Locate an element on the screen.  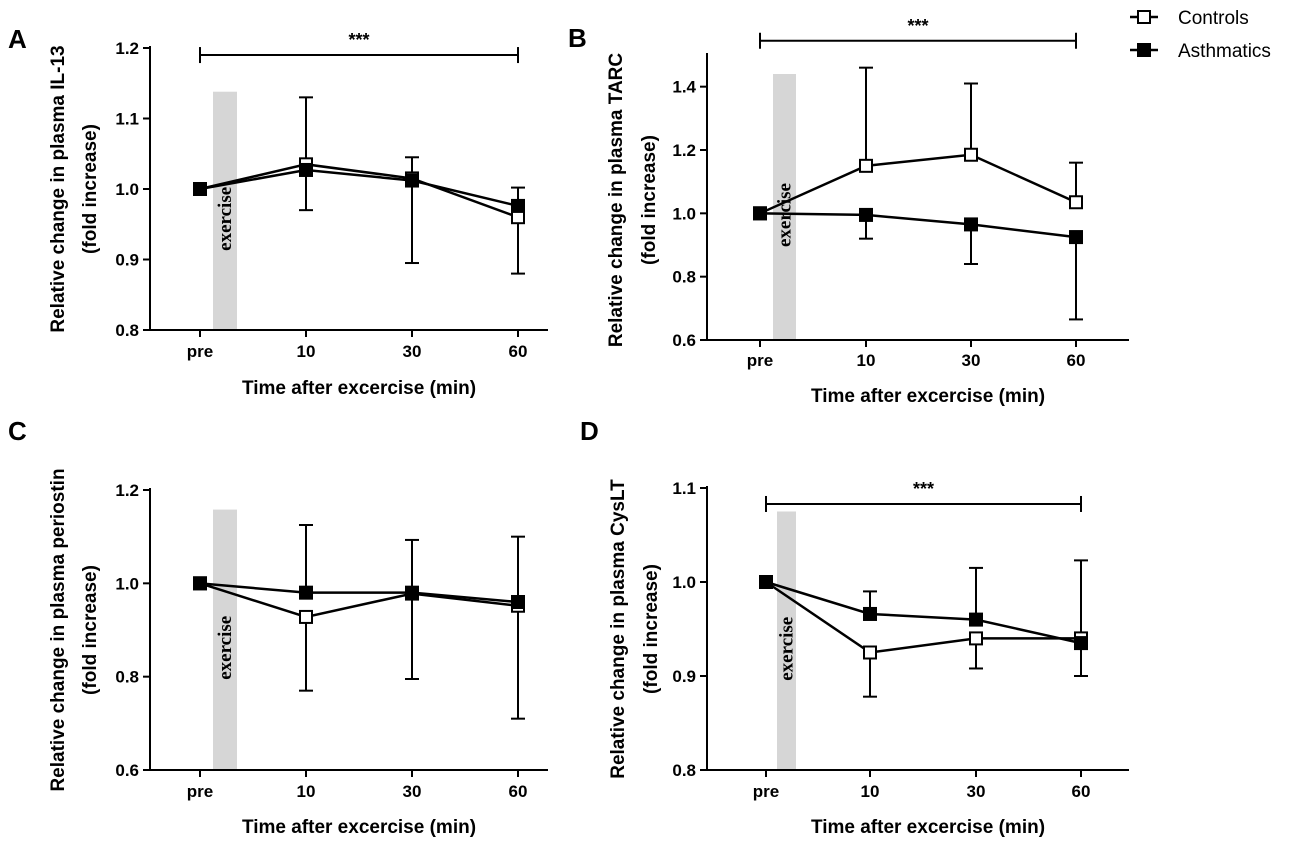
x-tick-label-c: pre is located at coordinates (200, 791).